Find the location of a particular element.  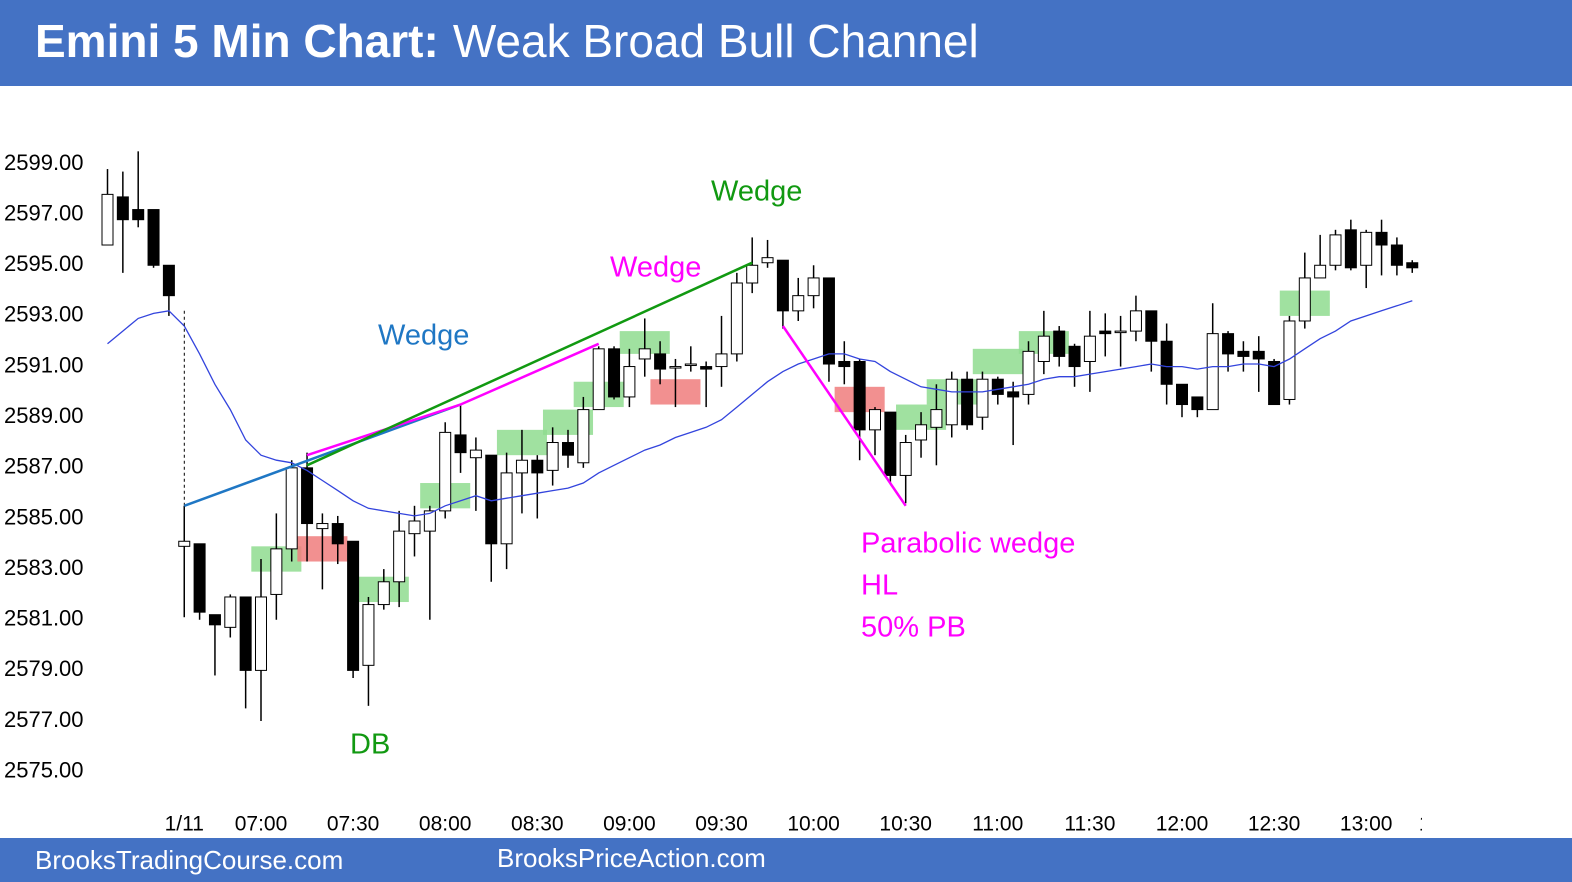

y-tick-label: 2595.00 is located at coordinates (44, 263).